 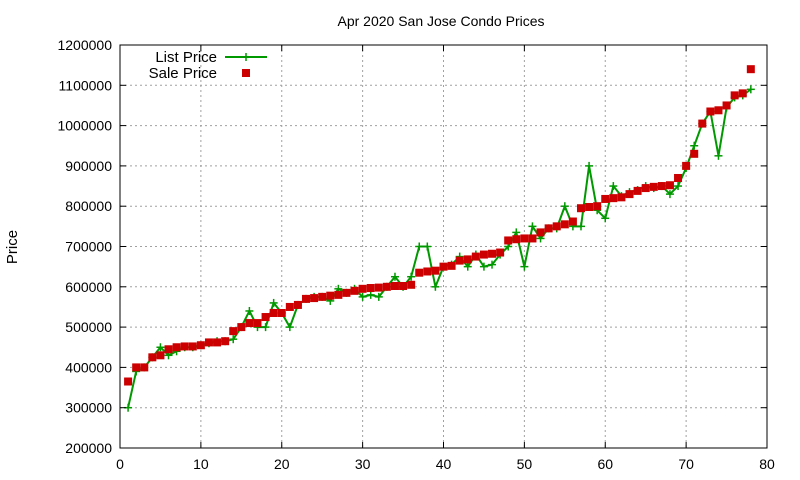 What do you see at coordinates (246, 57) in the screenshot?
I see `legend-plus-swatch` at bounding box center [246, 57].